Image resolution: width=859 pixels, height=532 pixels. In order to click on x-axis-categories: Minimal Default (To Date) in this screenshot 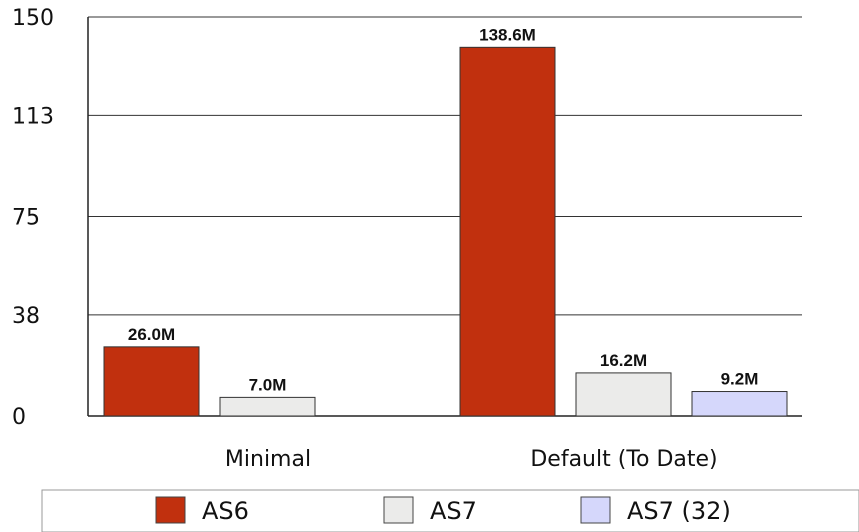, I will do `click(471, 459)`.